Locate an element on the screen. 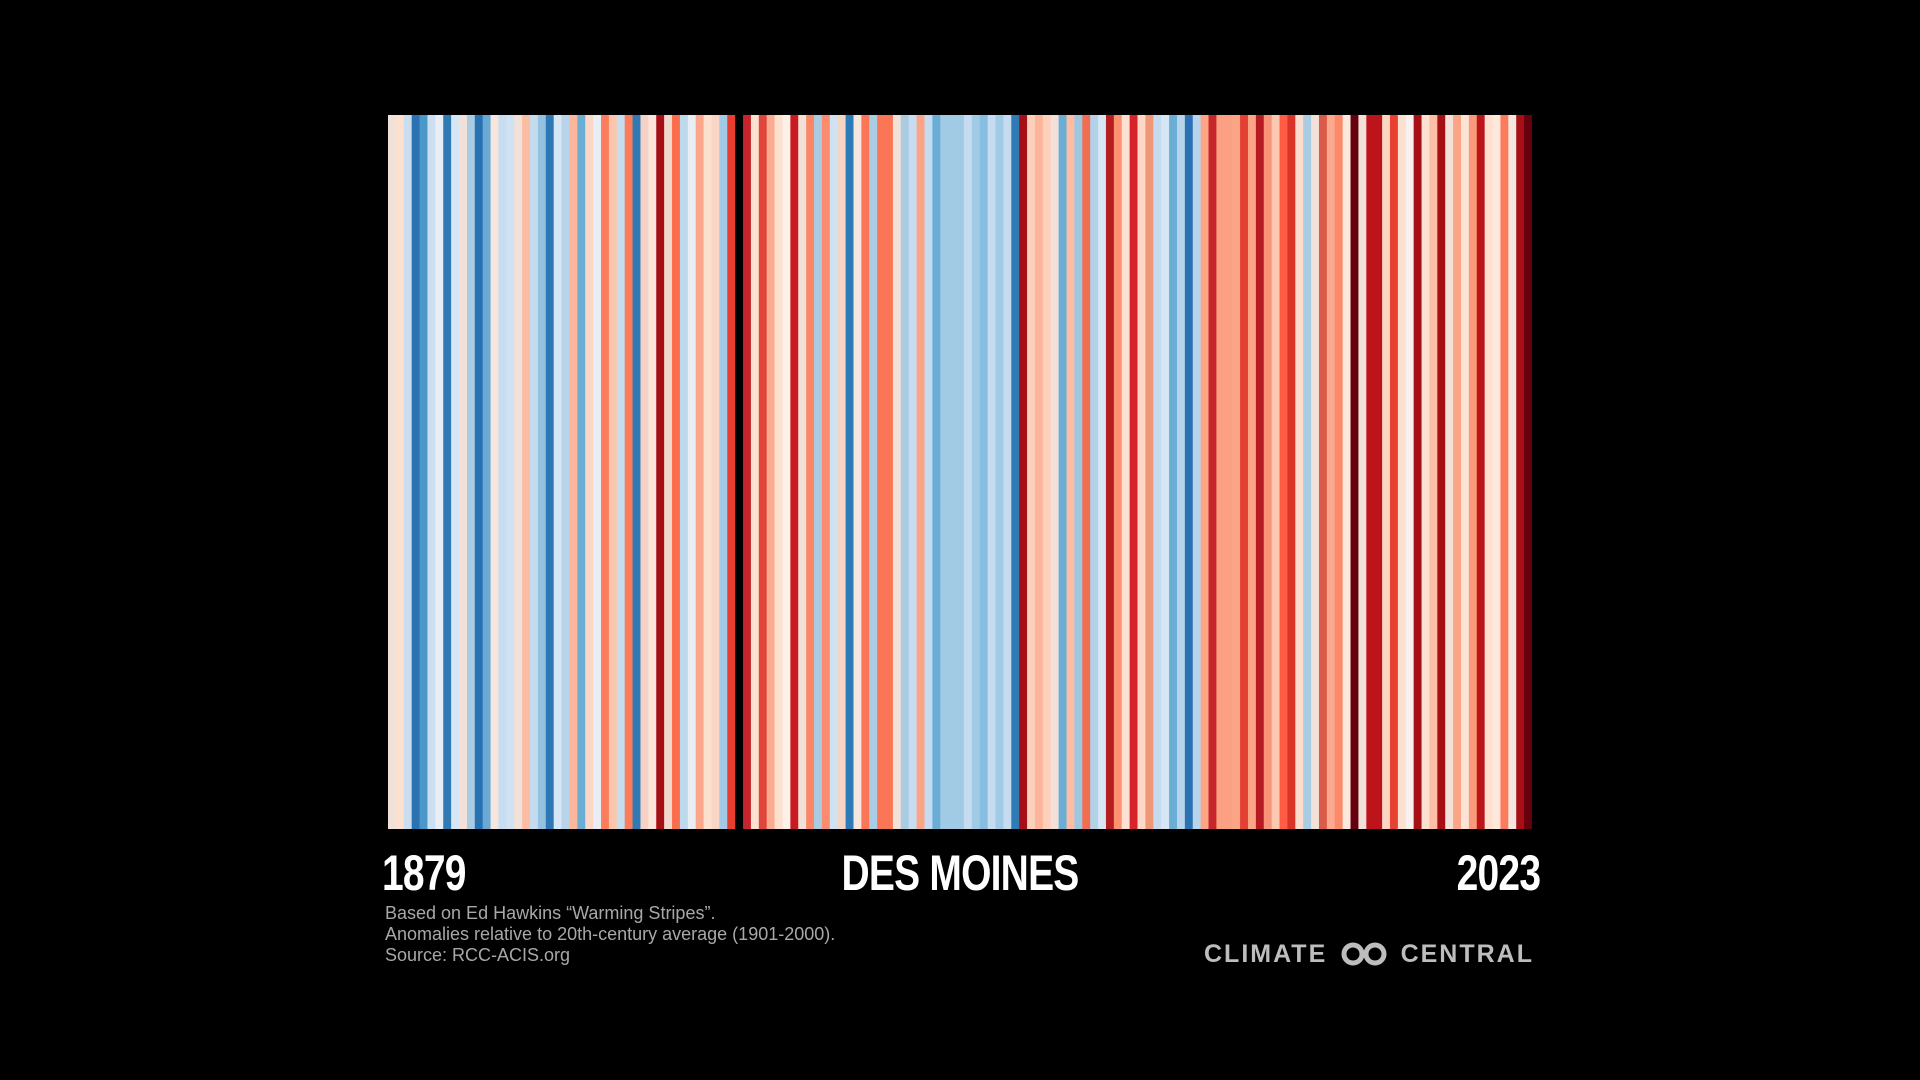  stripe-1935 is located at coordinates (834, 472).